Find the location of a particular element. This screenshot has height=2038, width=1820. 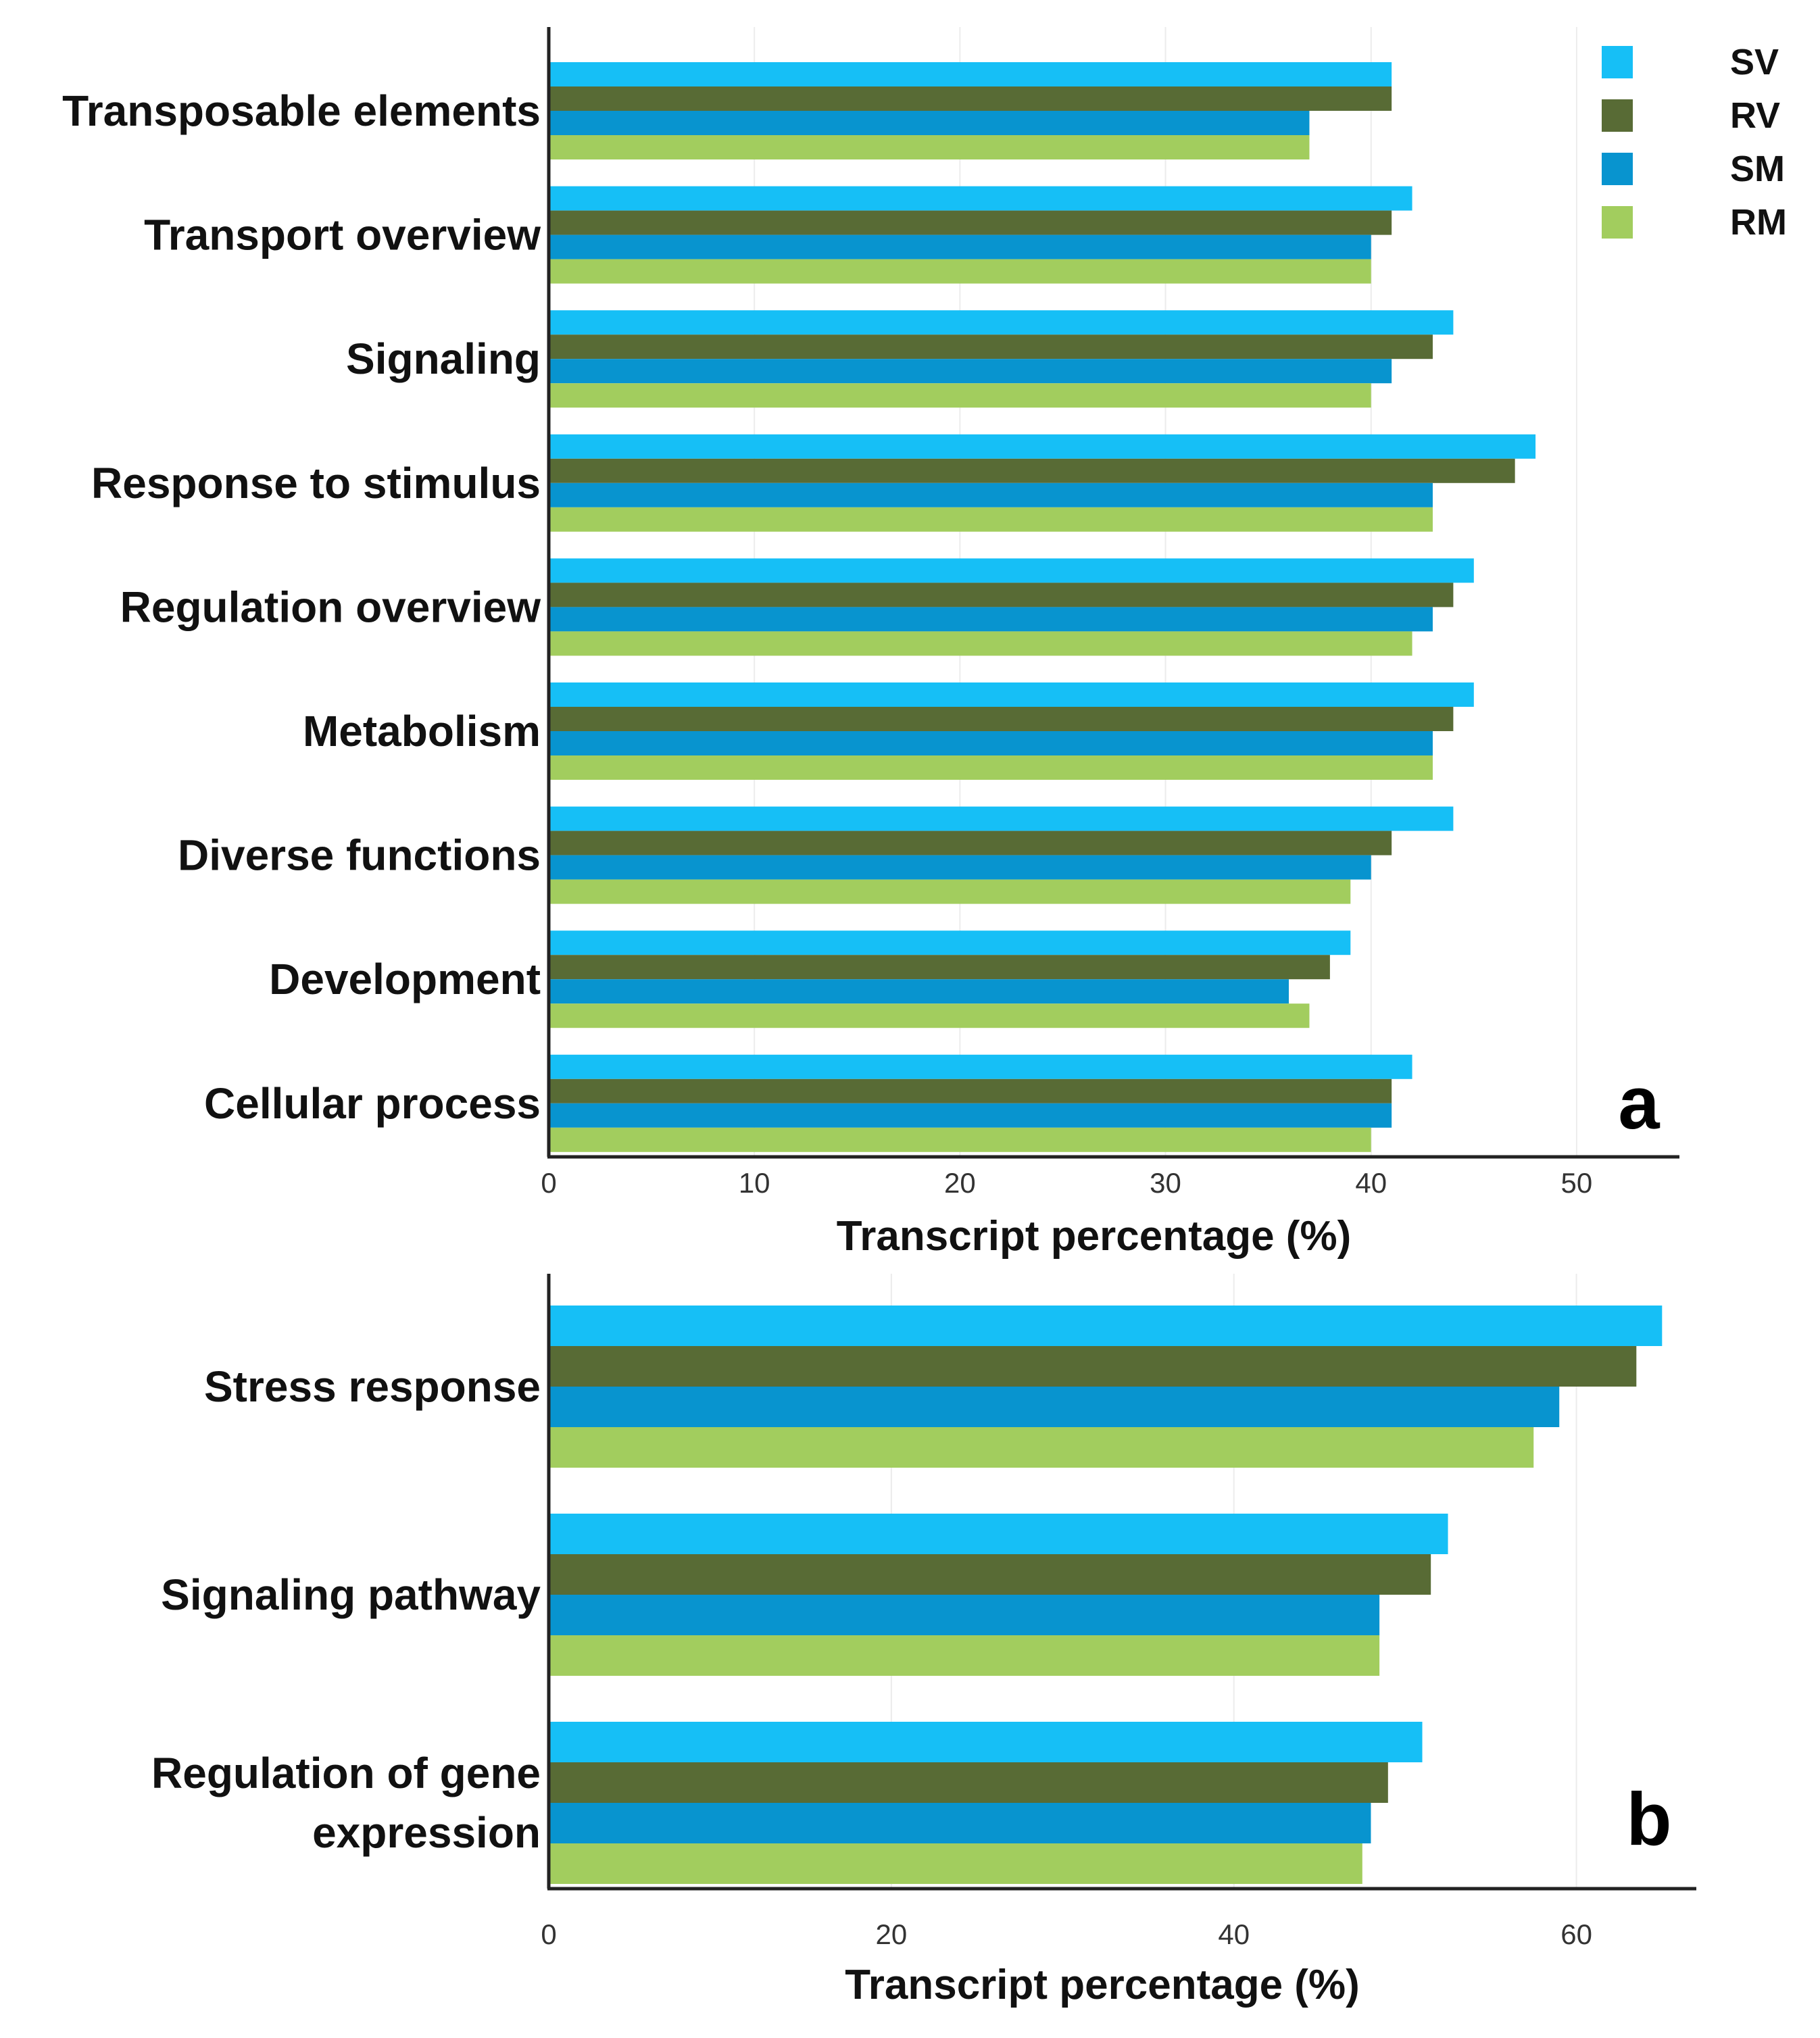

bar-a-1-rm is located at coordinates (960, 271).